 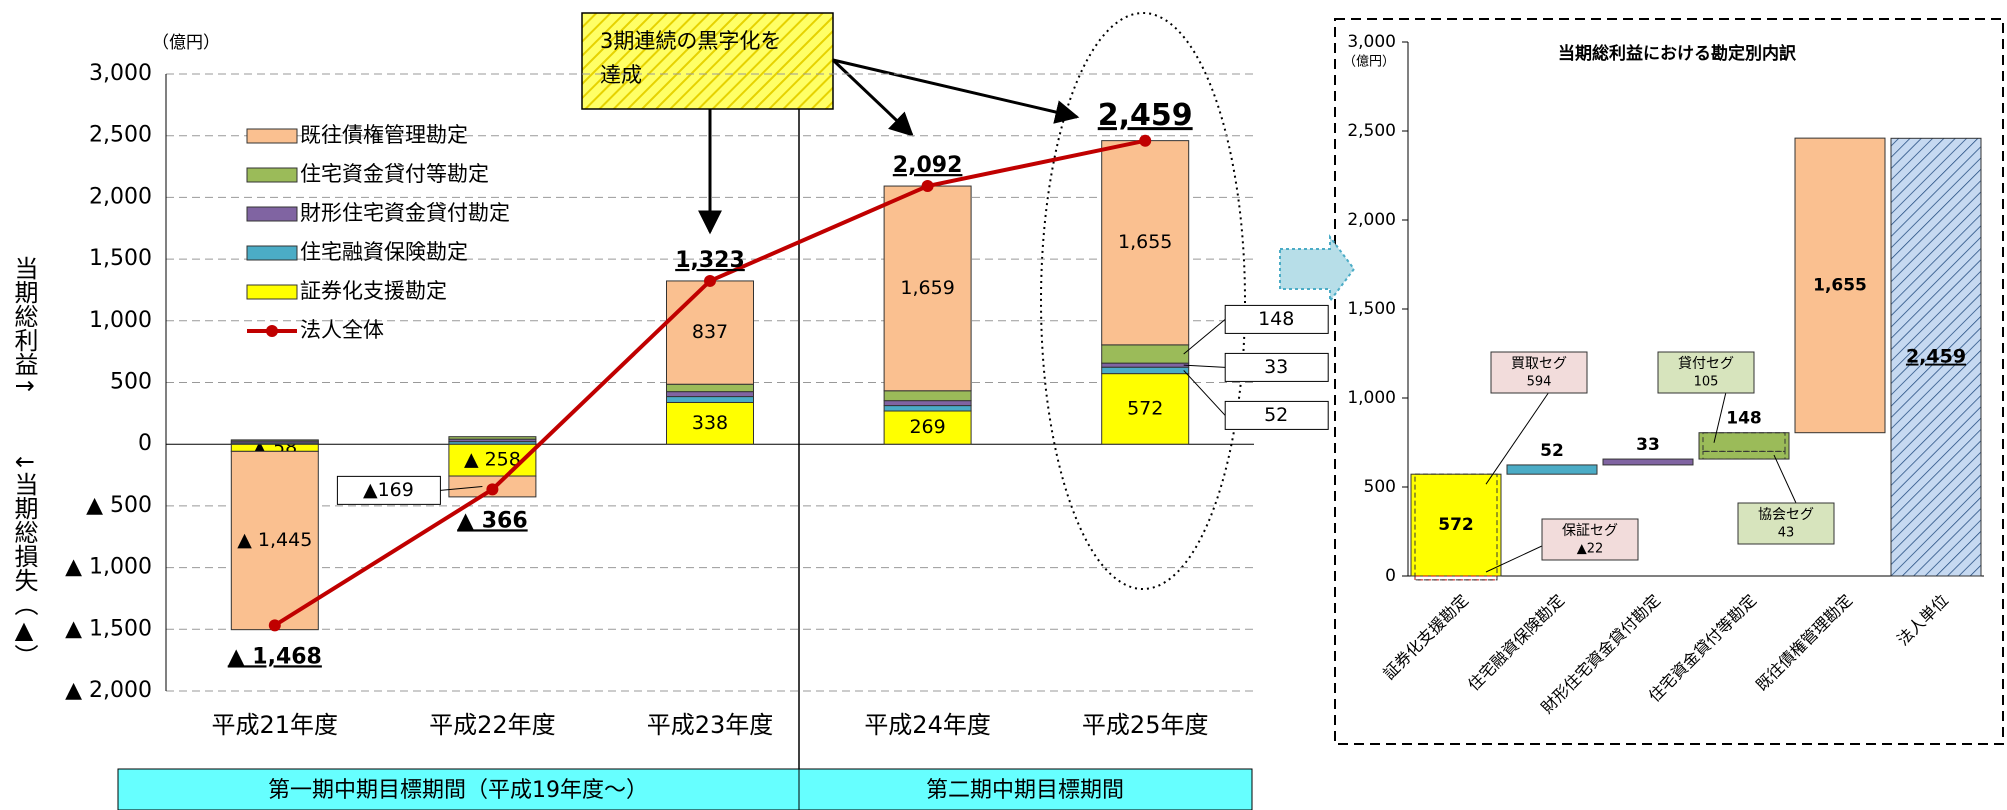 What do you see at coordinates (1371, 398) in the screenshot?
I see `y-tick-label: 1,000` at bounding box center [1371, 398].